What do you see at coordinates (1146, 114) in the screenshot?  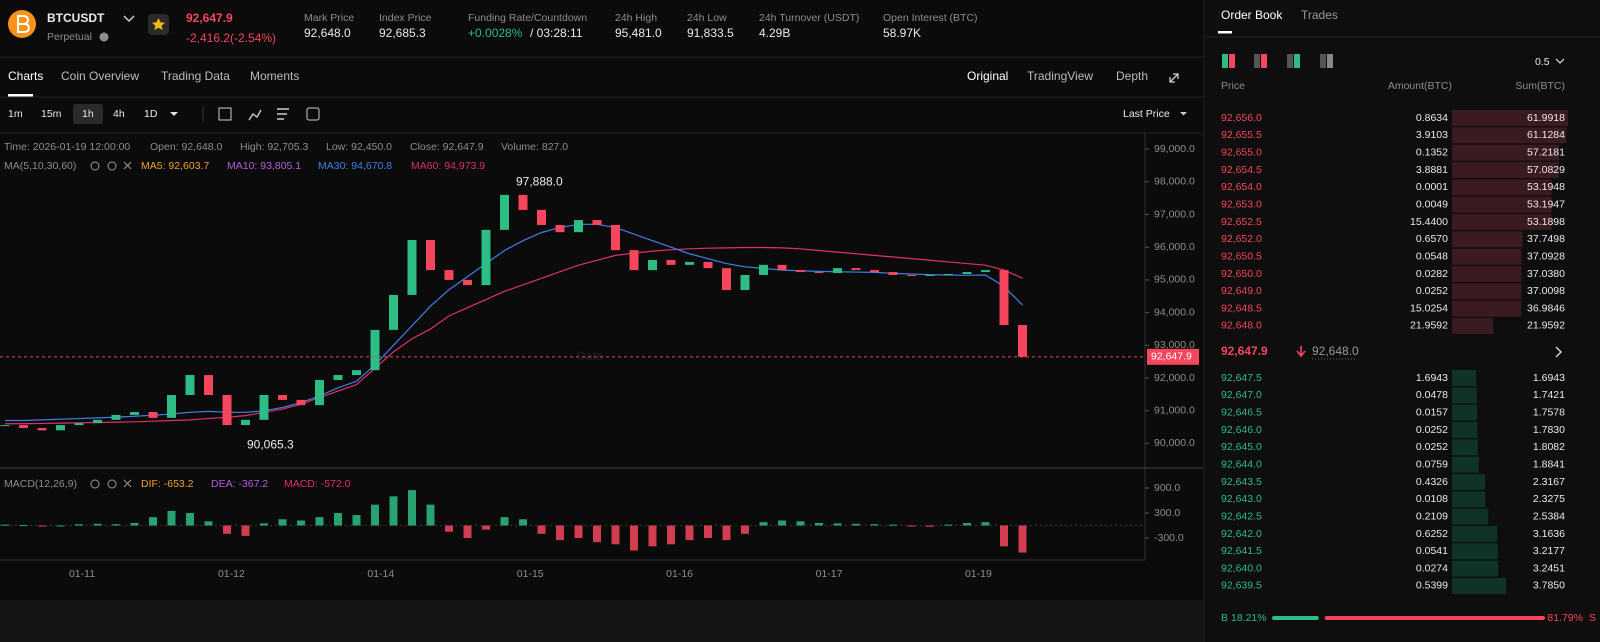 I see `price-type: Last Price` at bounding box center [1146, 114].